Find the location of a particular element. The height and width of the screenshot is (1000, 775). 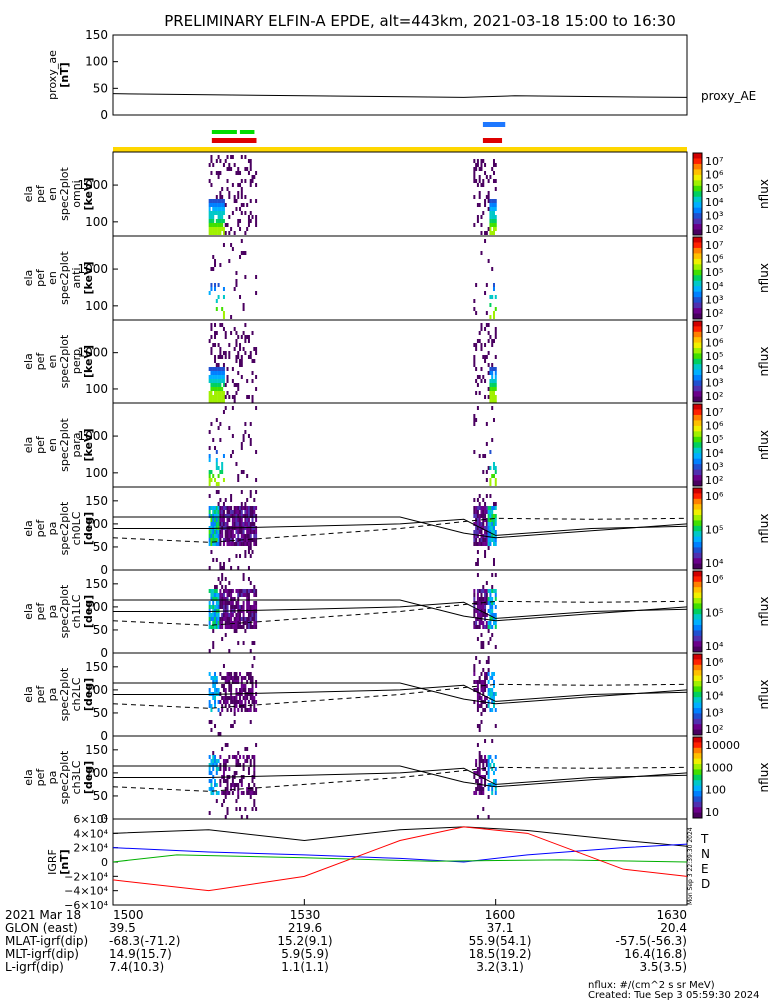

spec1-frame is located at coordinates (400, 194).